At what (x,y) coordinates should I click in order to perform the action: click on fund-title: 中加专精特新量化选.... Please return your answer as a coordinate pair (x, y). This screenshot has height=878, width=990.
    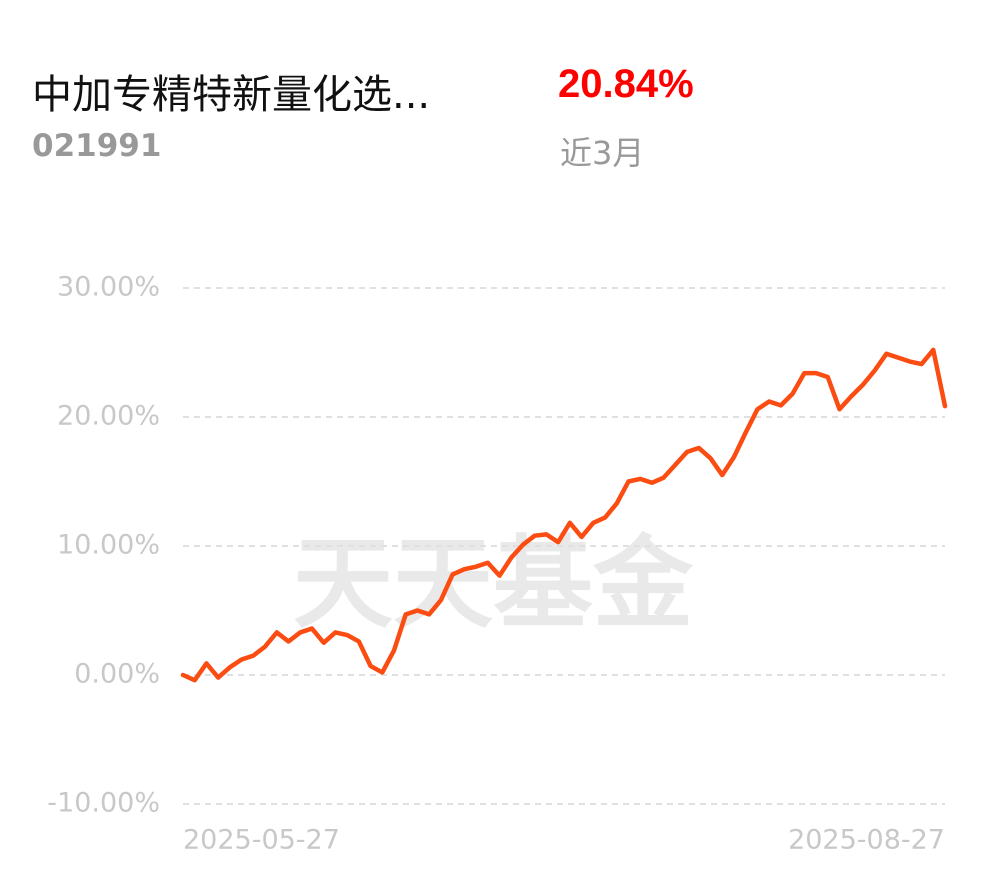
    Looking at the image, I should click on (231, 95).